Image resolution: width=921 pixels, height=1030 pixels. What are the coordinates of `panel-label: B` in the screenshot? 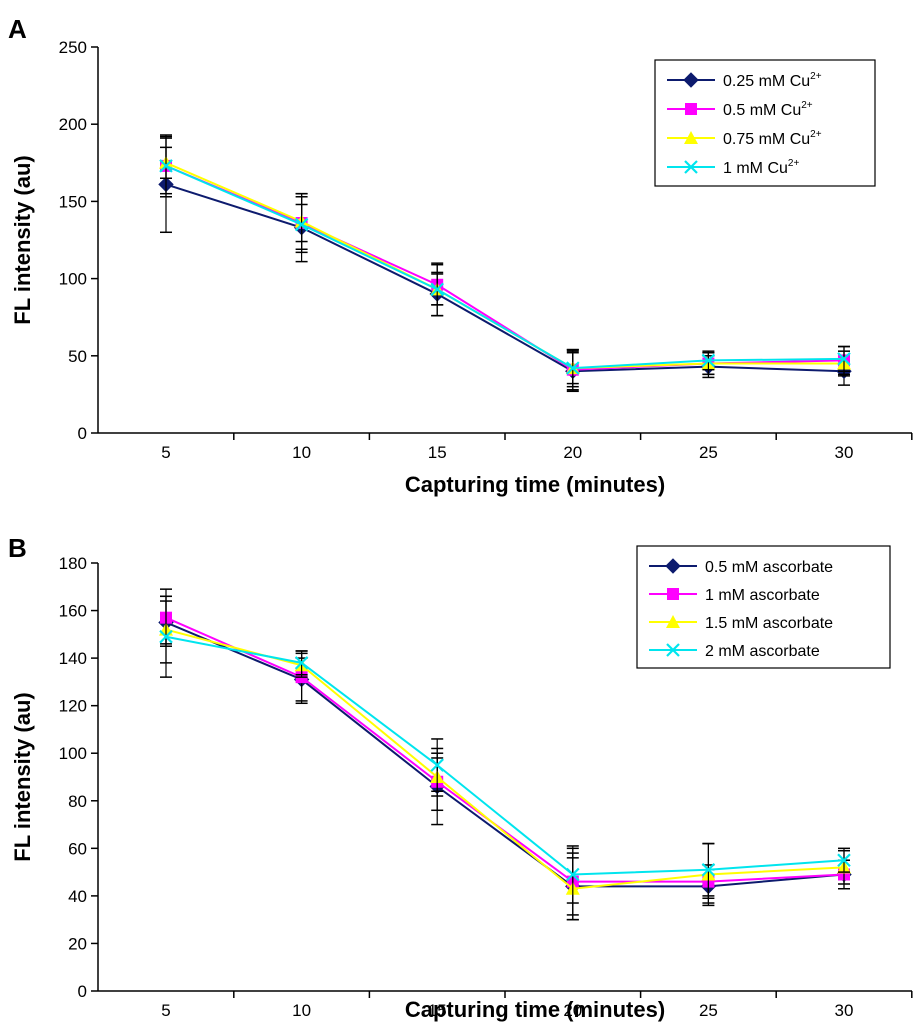 It's located at (17, 548).